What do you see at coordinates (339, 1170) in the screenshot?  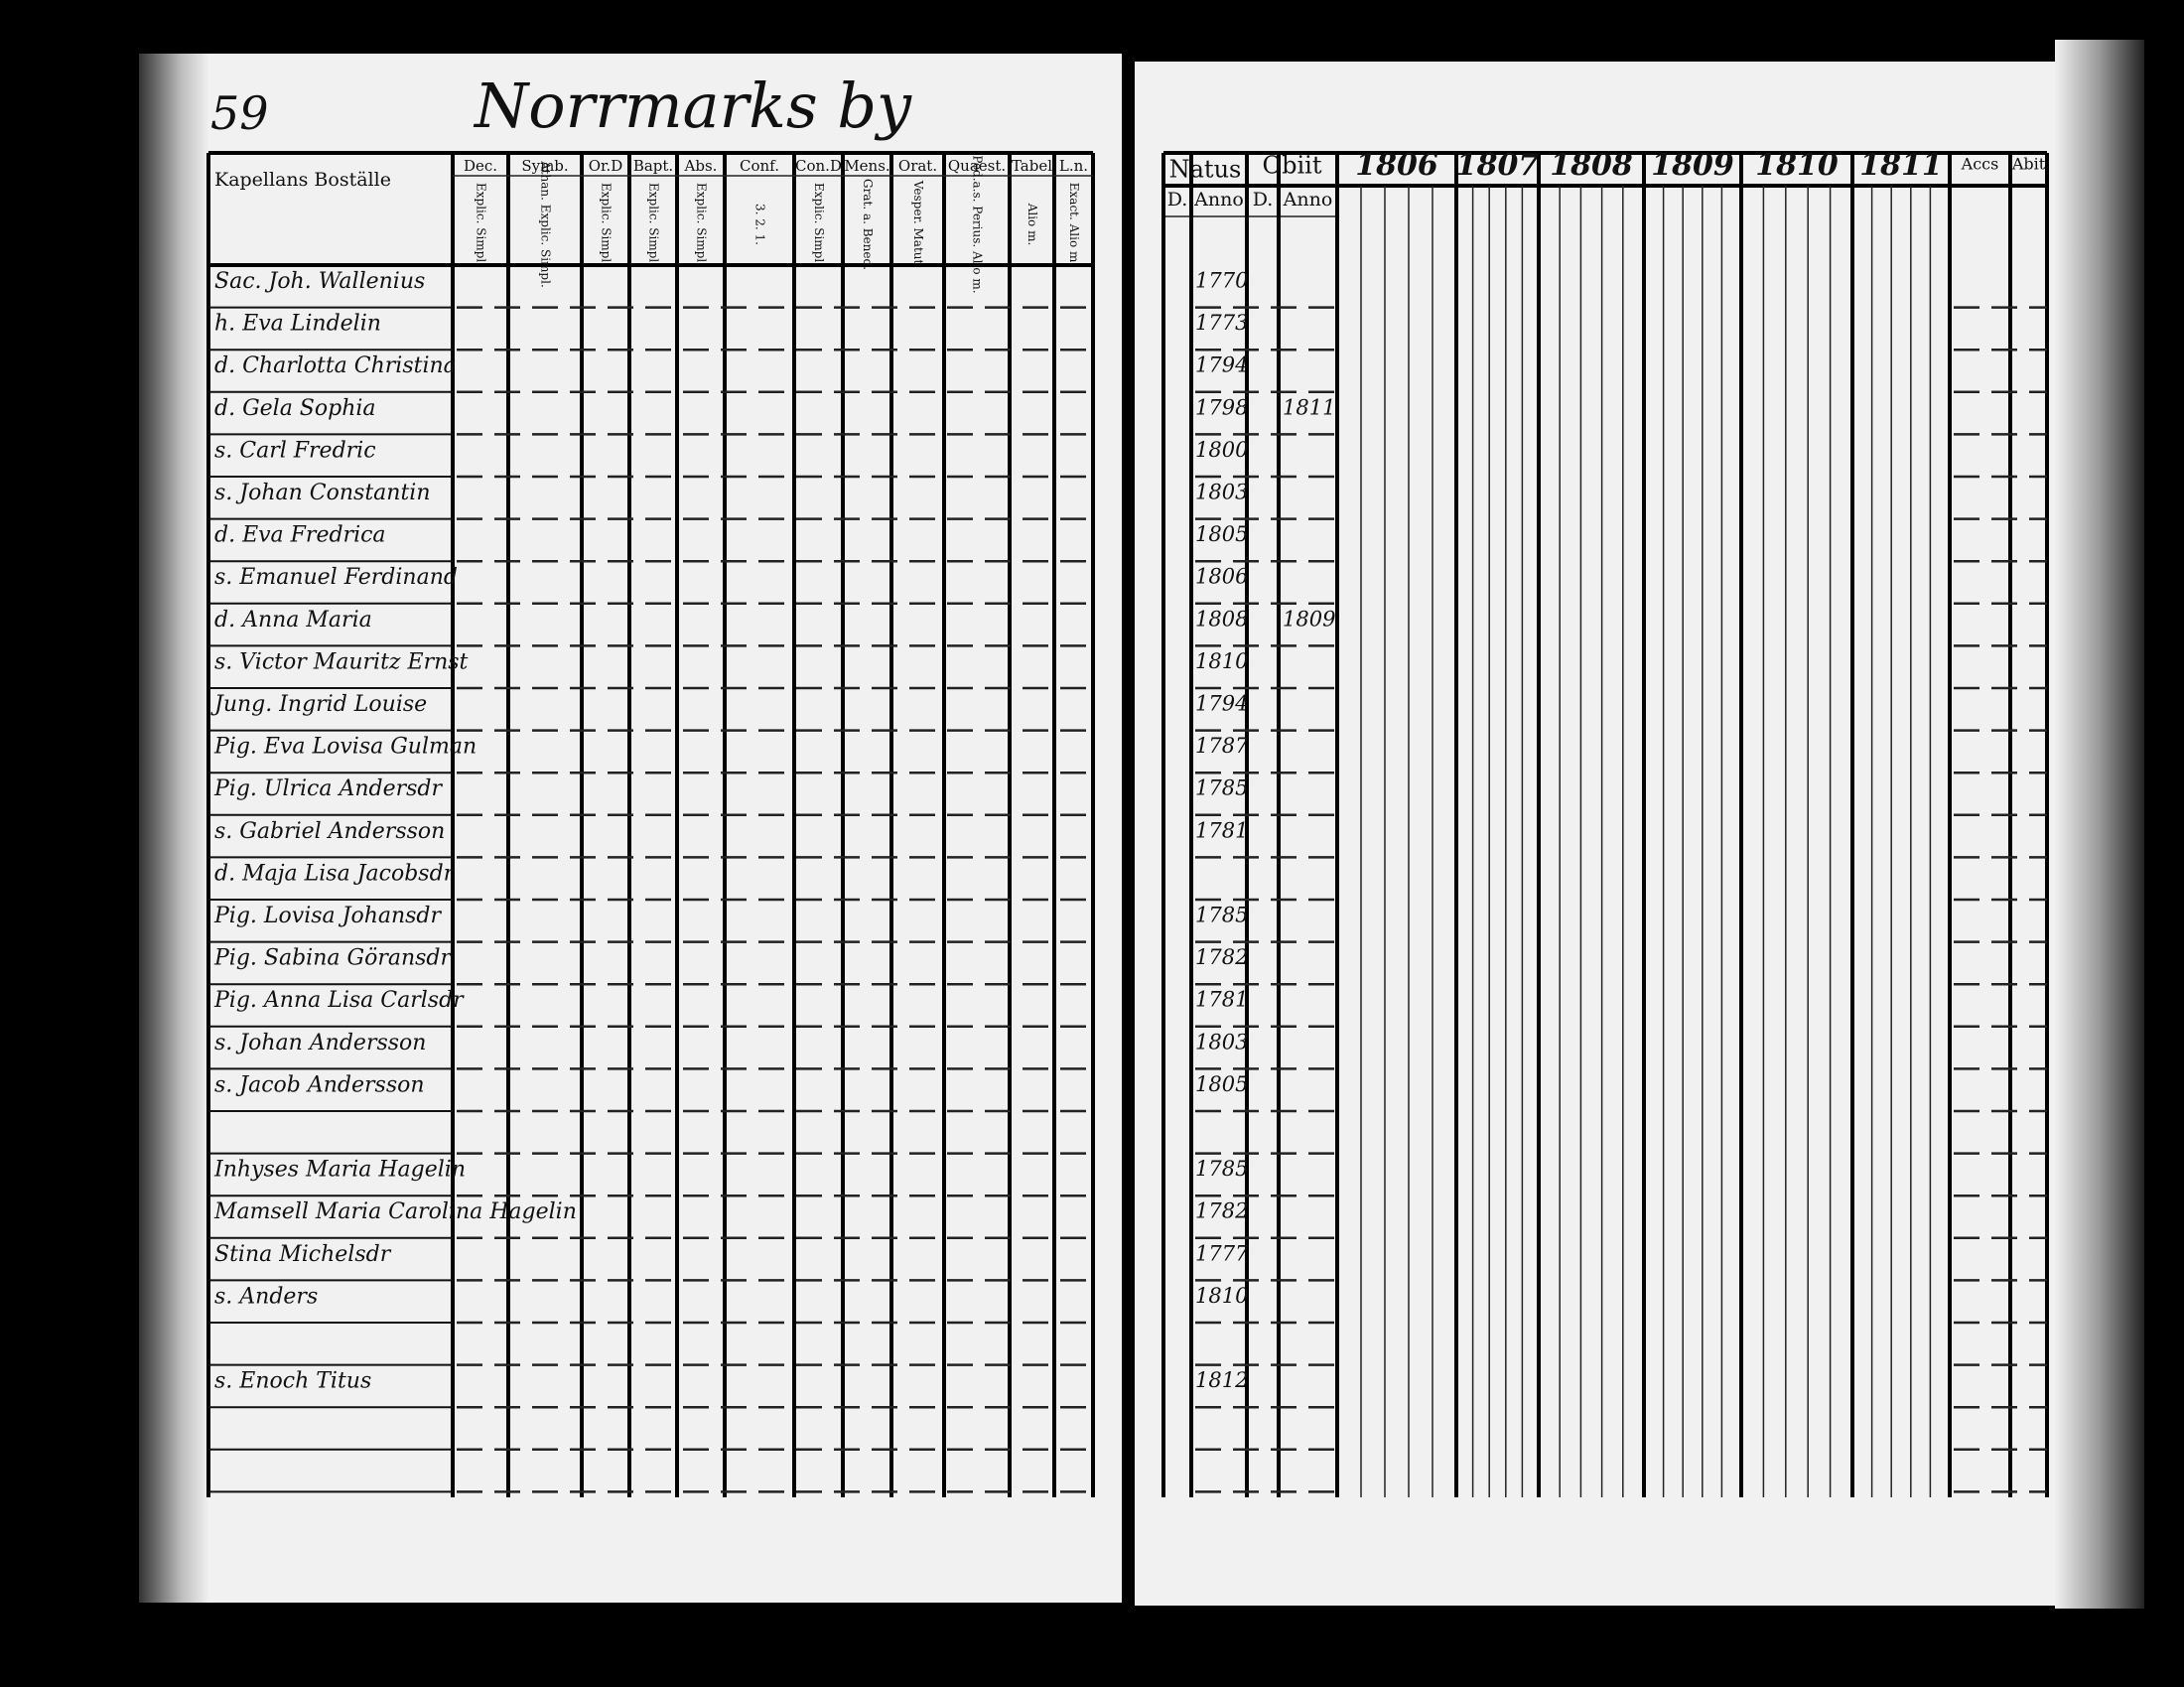 I see `person-name: Inhyses Maria Hagelin` at bounding box center [339, 1170].